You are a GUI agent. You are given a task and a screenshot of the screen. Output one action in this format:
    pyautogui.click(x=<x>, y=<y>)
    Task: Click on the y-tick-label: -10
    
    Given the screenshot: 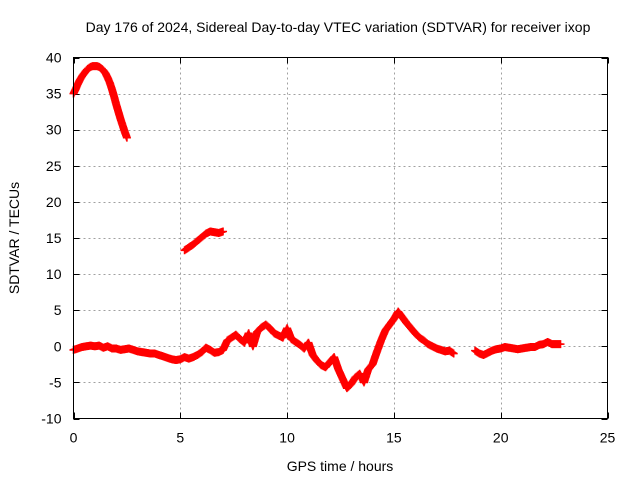 What is the action you would take?
    pyautogui.click(x=51, y=419)
    